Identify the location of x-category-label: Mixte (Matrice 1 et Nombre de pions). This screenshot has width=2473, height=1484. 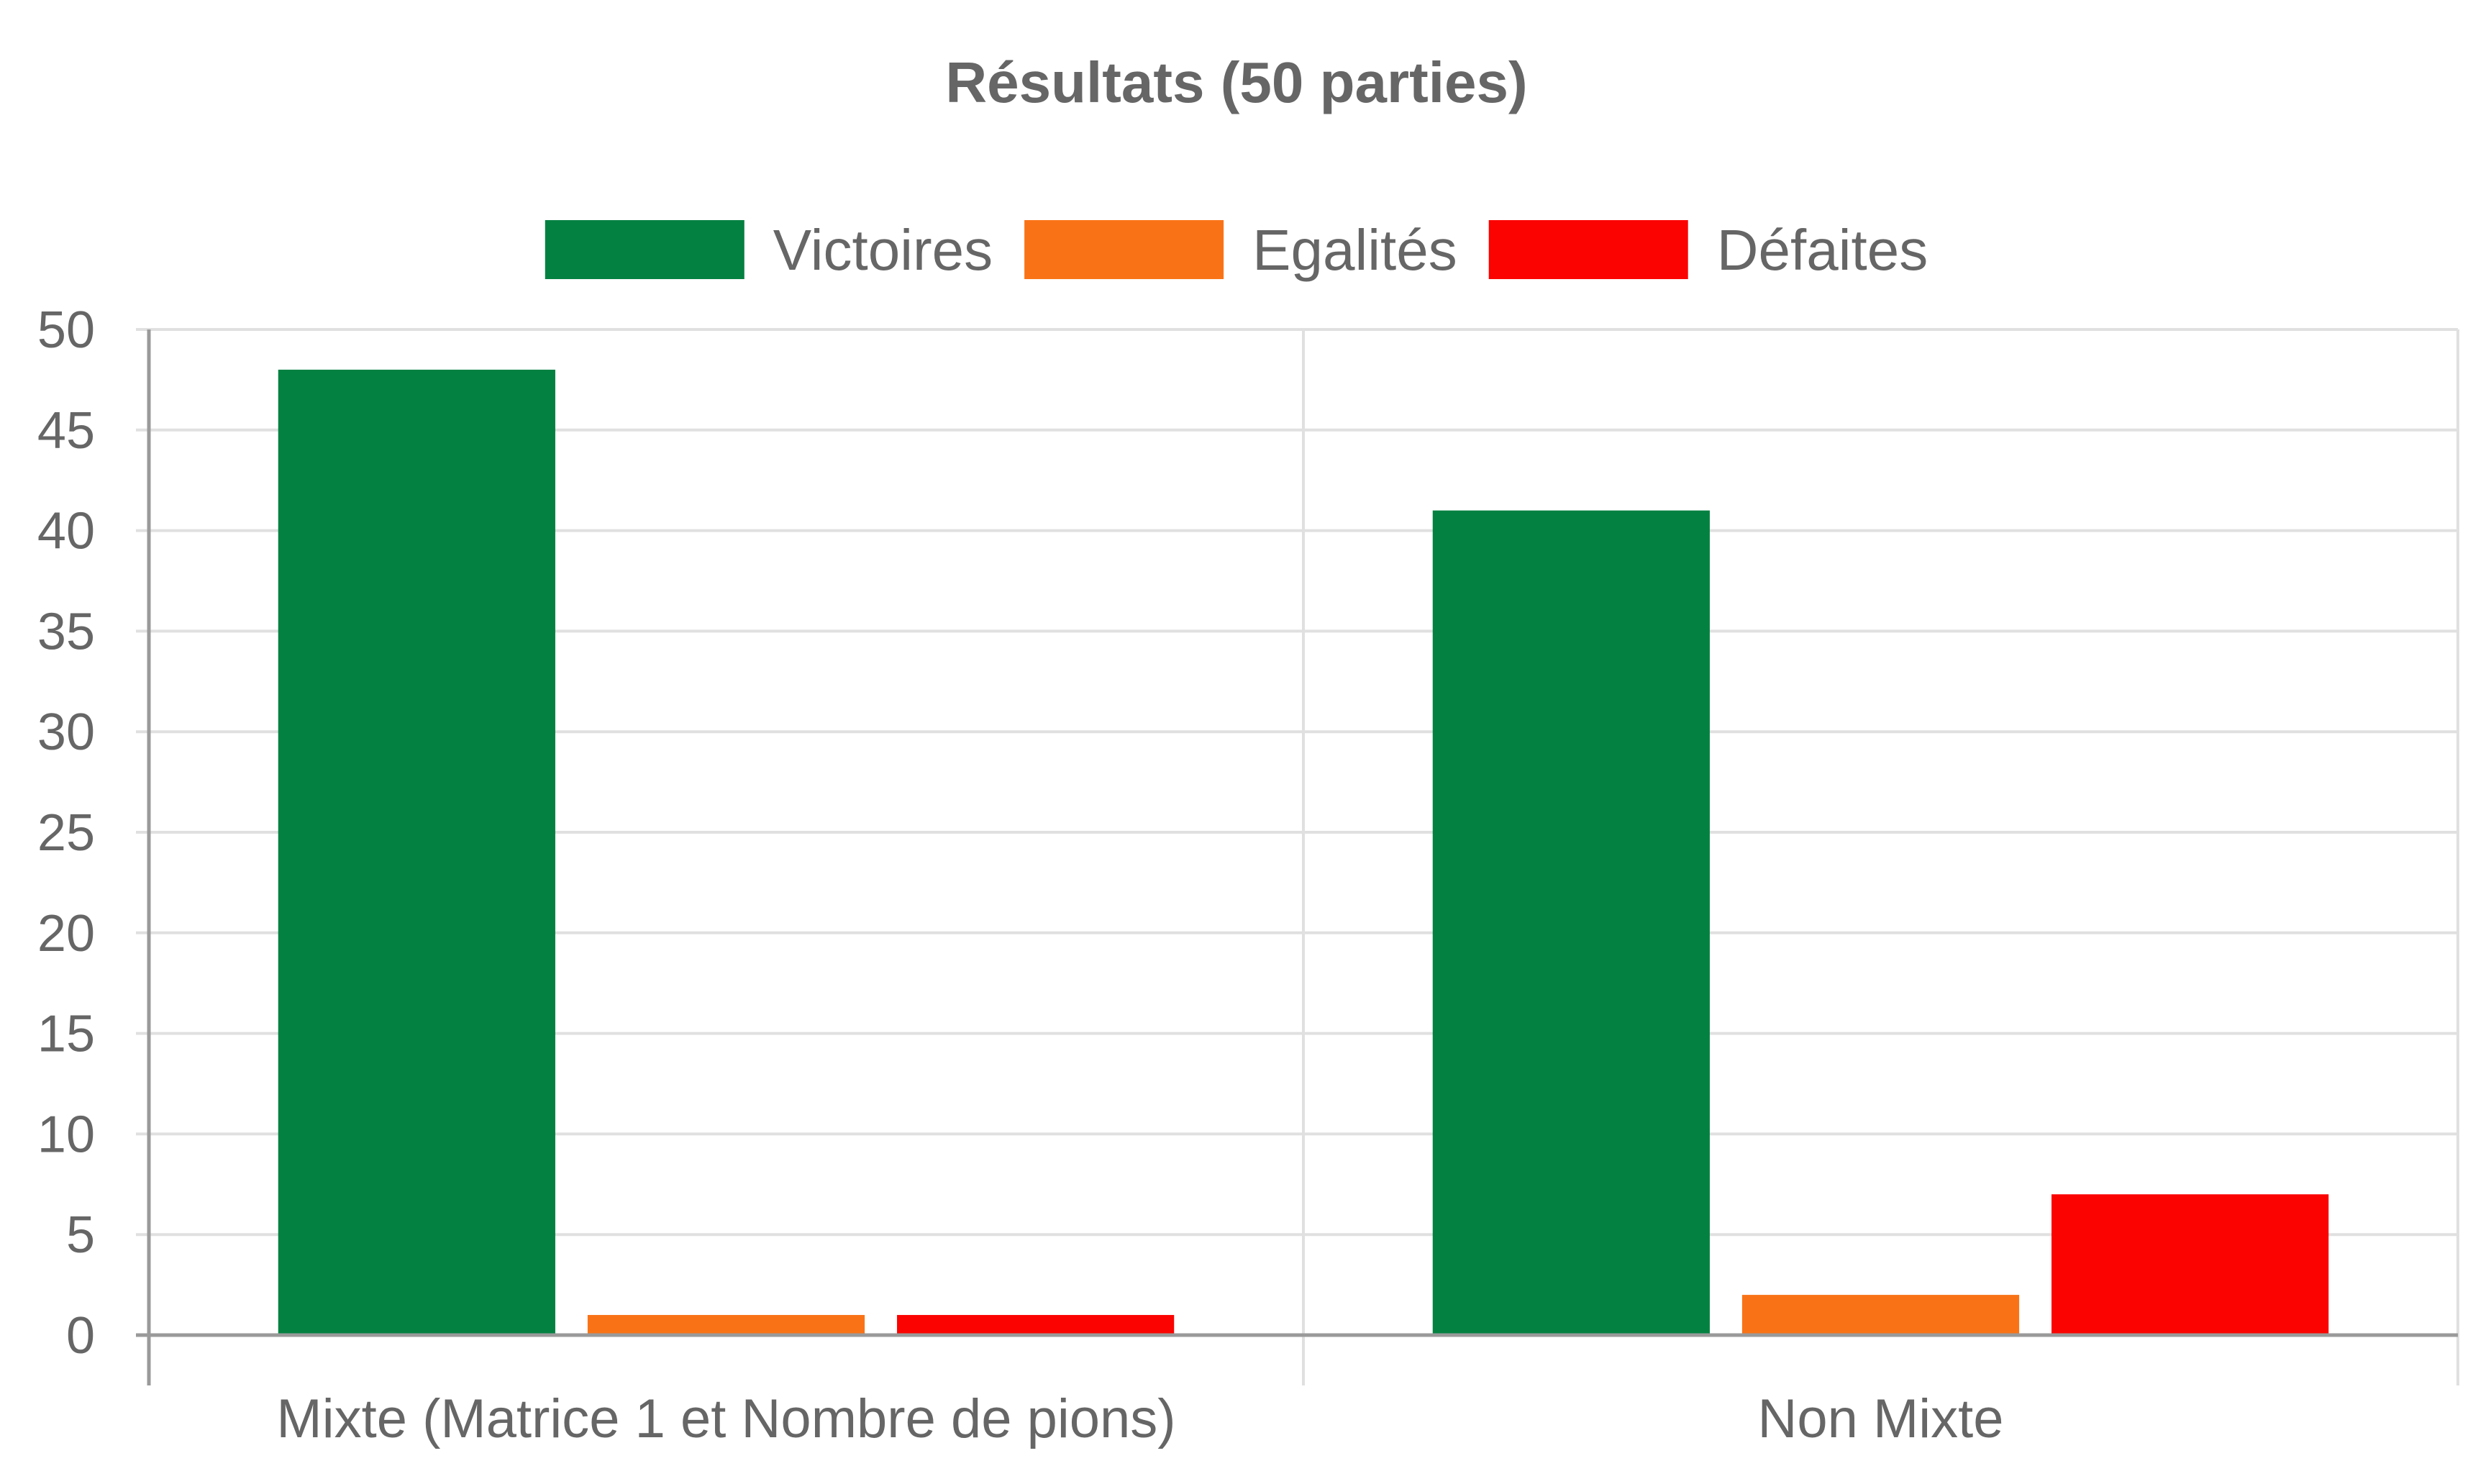
(725, 1418).